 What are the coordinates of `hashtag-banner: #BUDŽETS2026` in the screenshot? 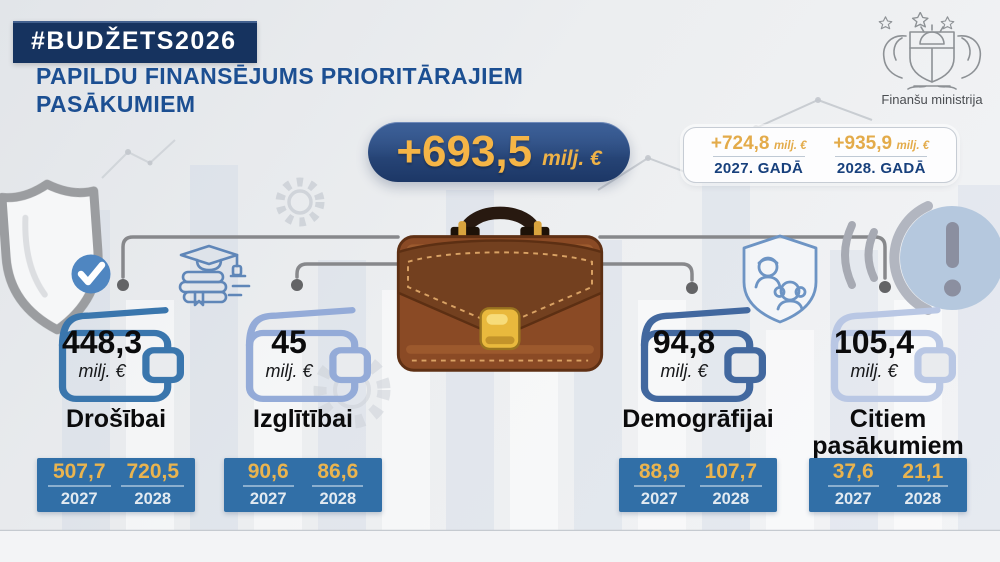 It's located at (135, 42).